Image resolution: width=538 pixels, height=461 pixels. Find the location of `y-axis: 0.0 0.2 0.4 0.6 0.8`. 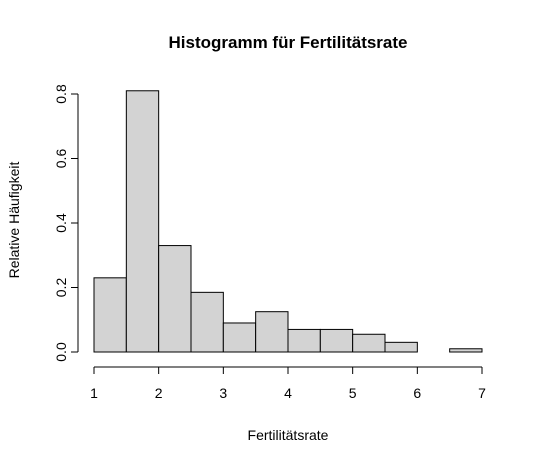

y-axis: 0.0 0.2 0.4 0.6 0.8 is located at coordinates (66, 223).